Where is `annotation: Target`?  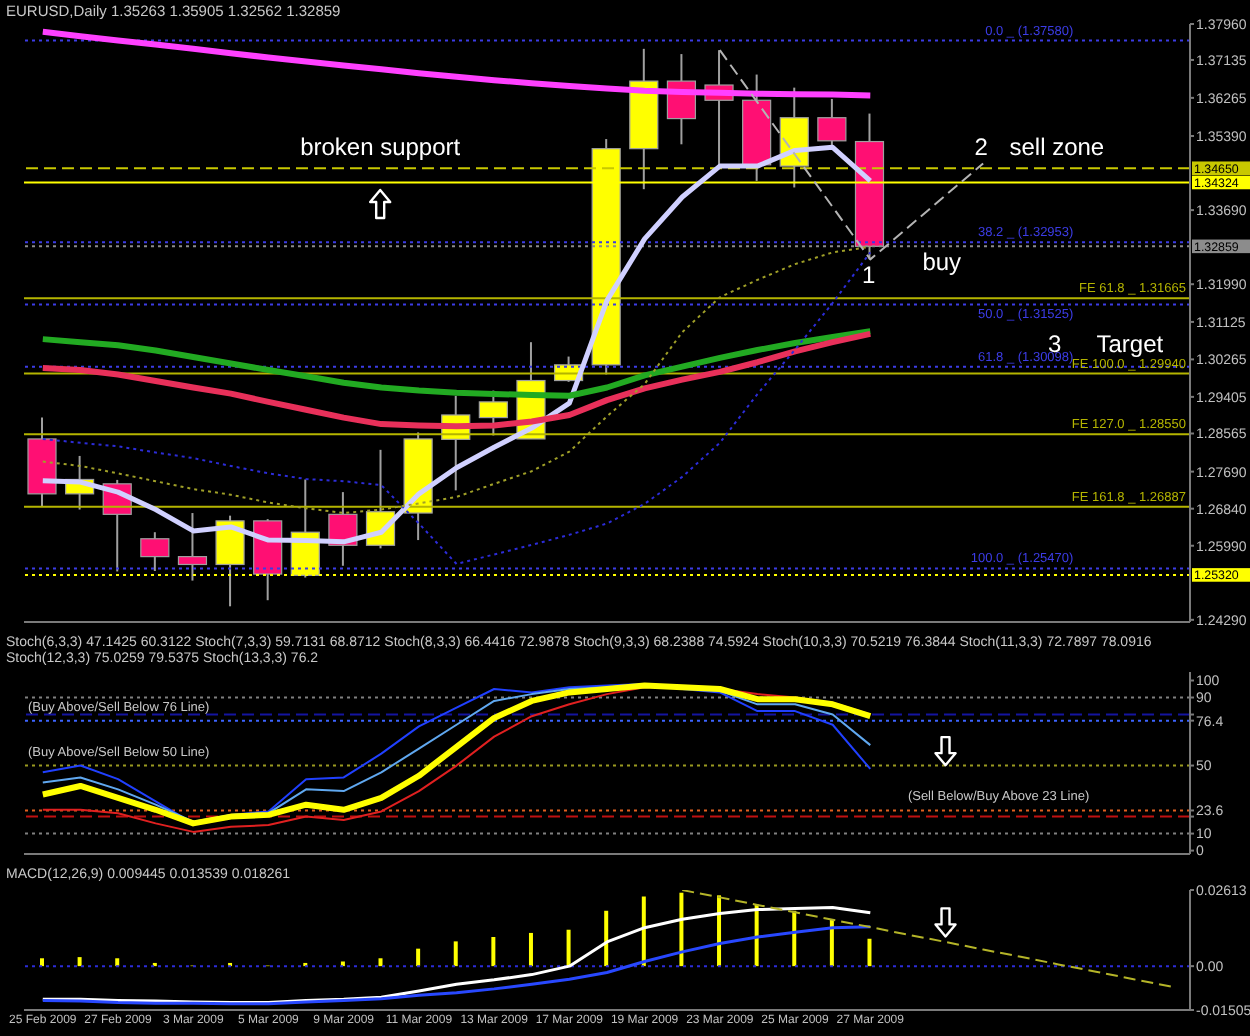
annotation: Target is located at coordinates (1130, 343).